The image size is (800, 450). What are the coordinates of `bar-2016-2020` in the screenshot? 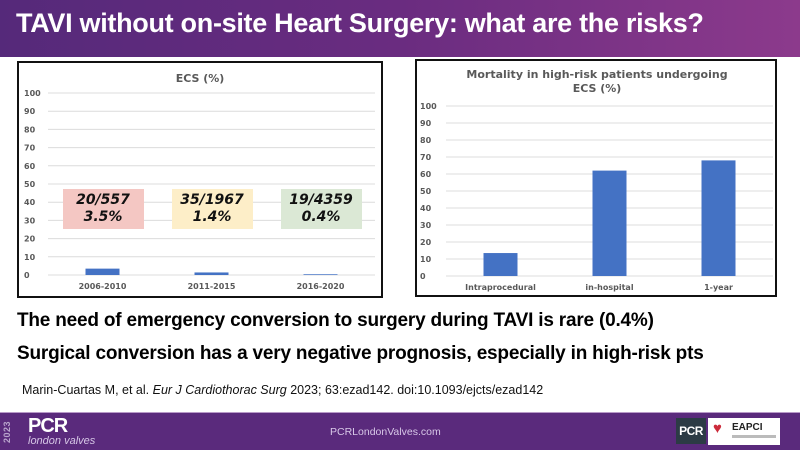 It's located at (320, 274).